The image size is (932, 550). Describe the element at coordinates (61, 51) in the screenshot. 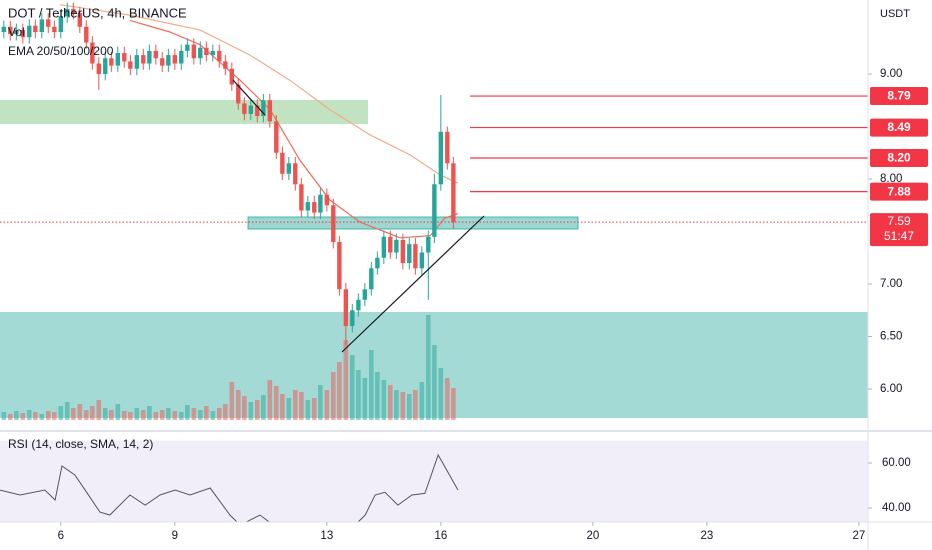

I see `indicator-label: EMA 20/50/100/200` at that location.